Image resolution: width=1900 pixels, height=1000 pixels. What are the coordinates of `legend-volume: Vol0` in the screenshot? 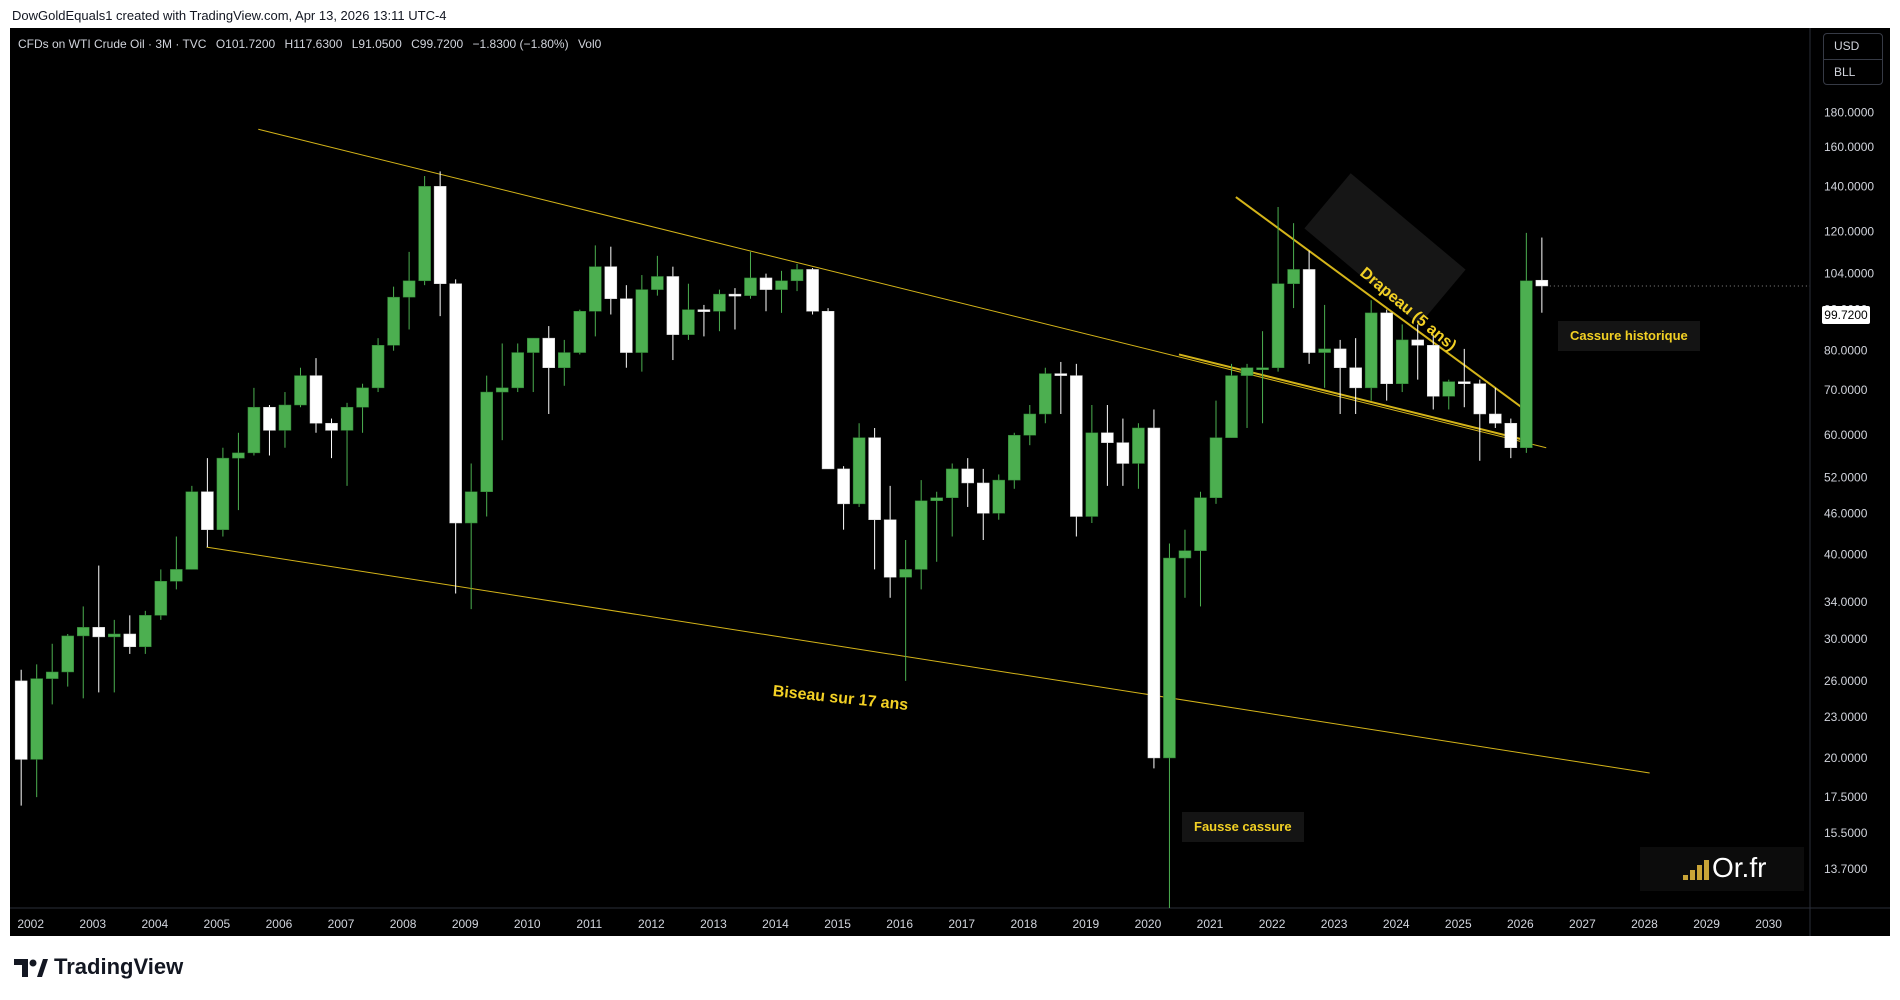 It's located at (589, 44).